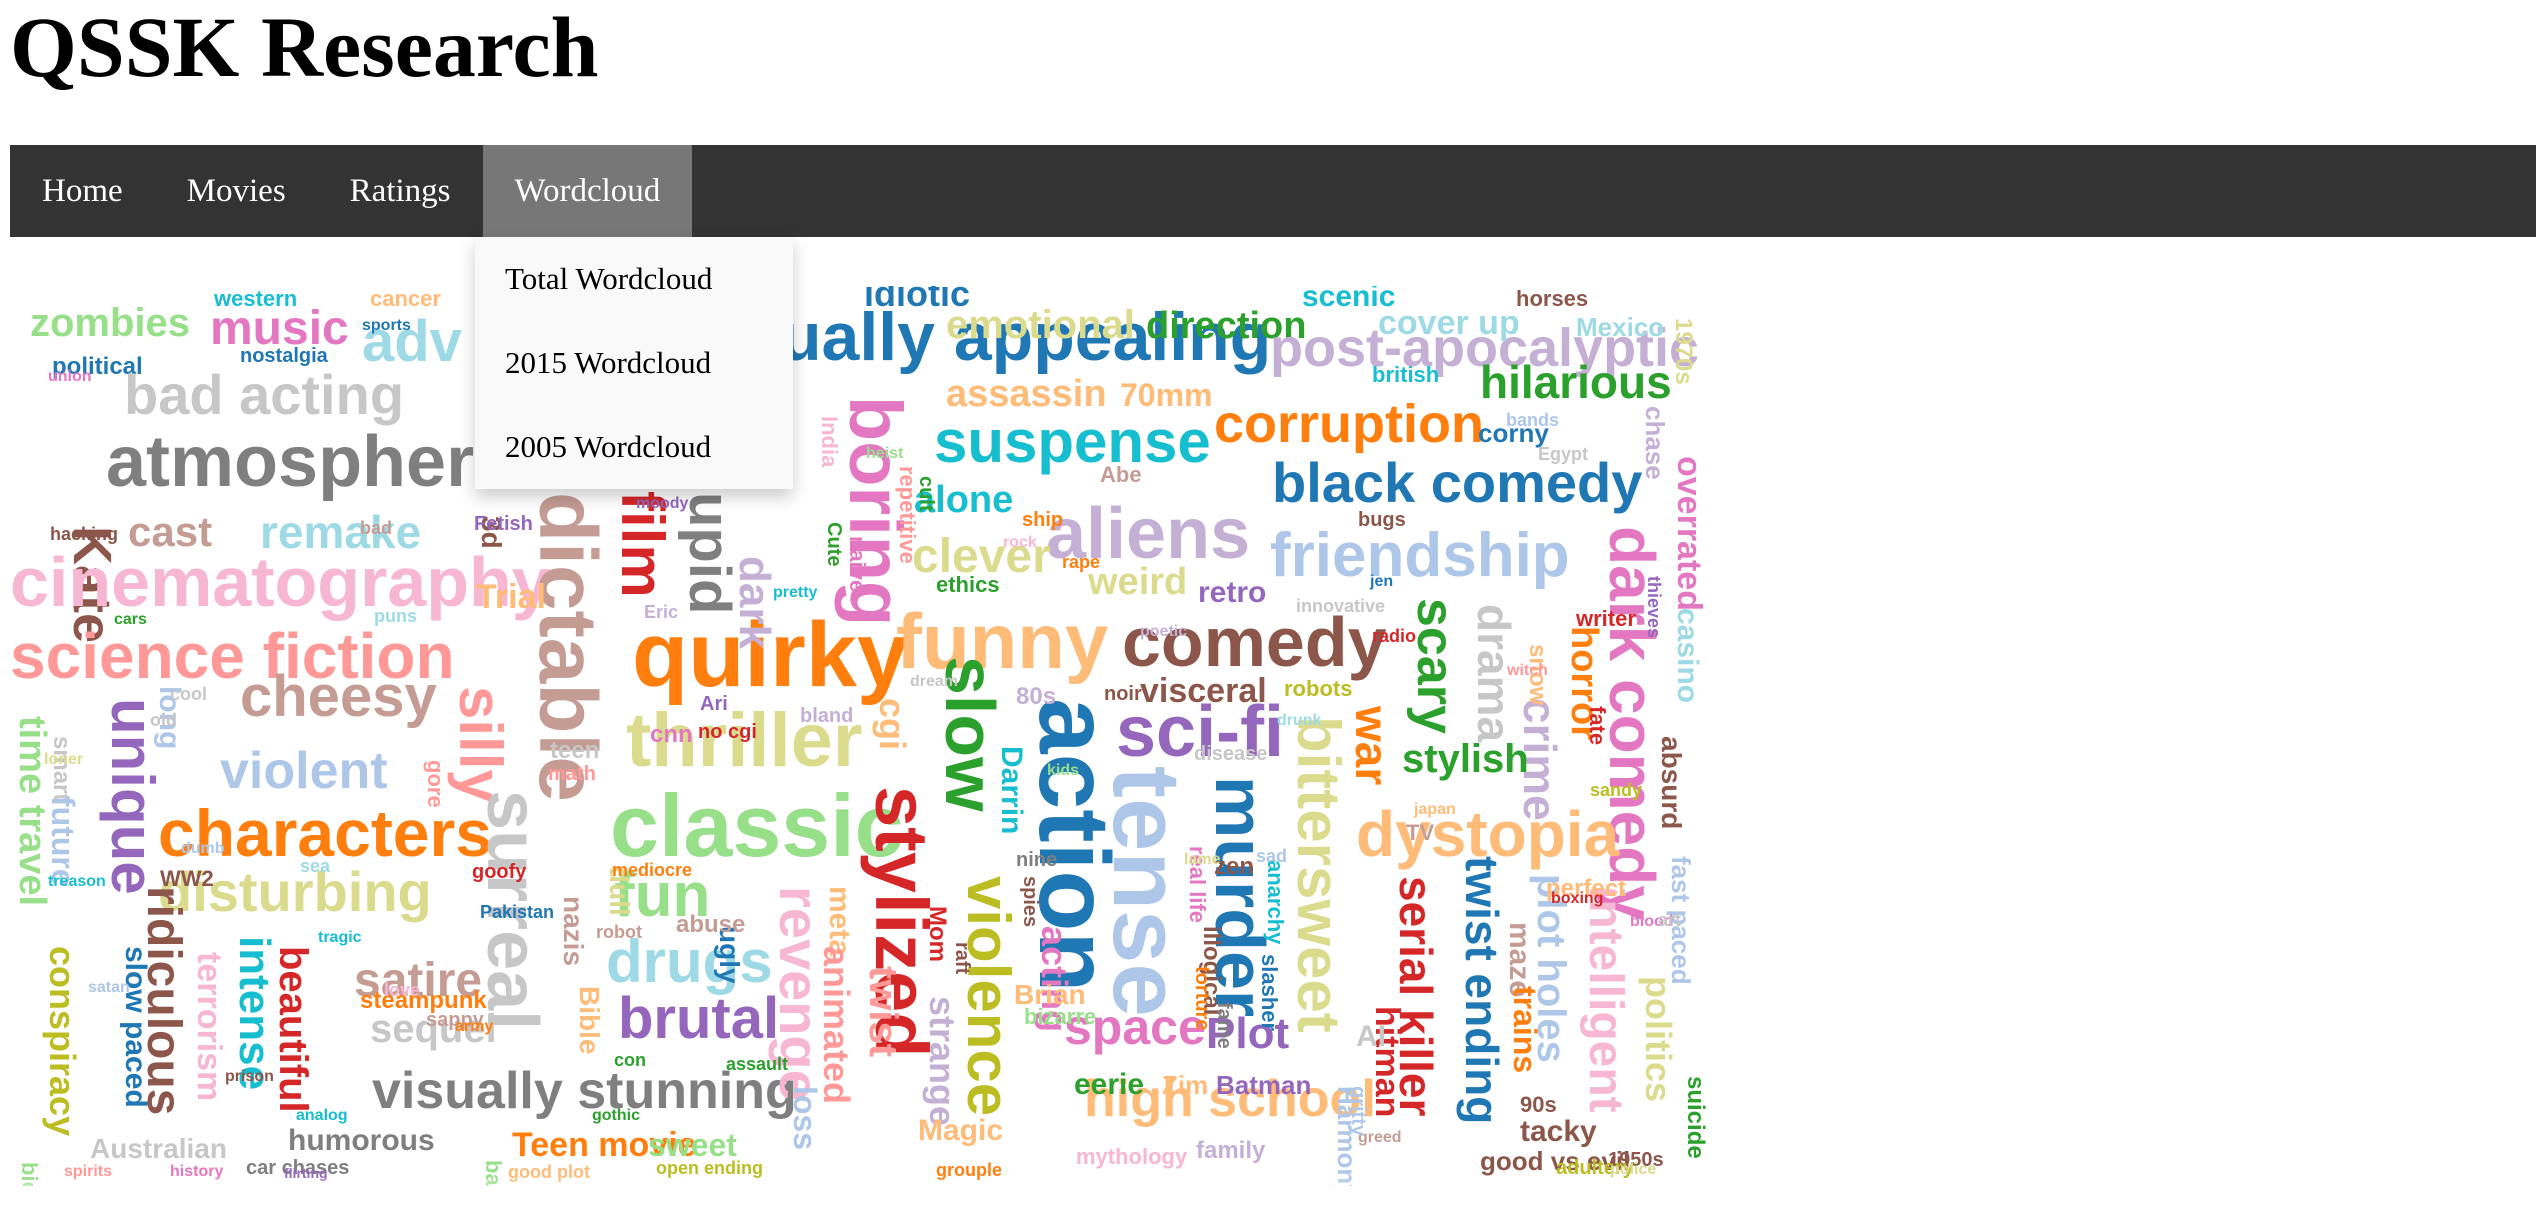 The width and height of the screenshot is (2546, 1206). What do you see at coordinates (1299, 720) in the screenshot?
I see `wordcloud-word: drunk` at bounding box center [1299, 720].